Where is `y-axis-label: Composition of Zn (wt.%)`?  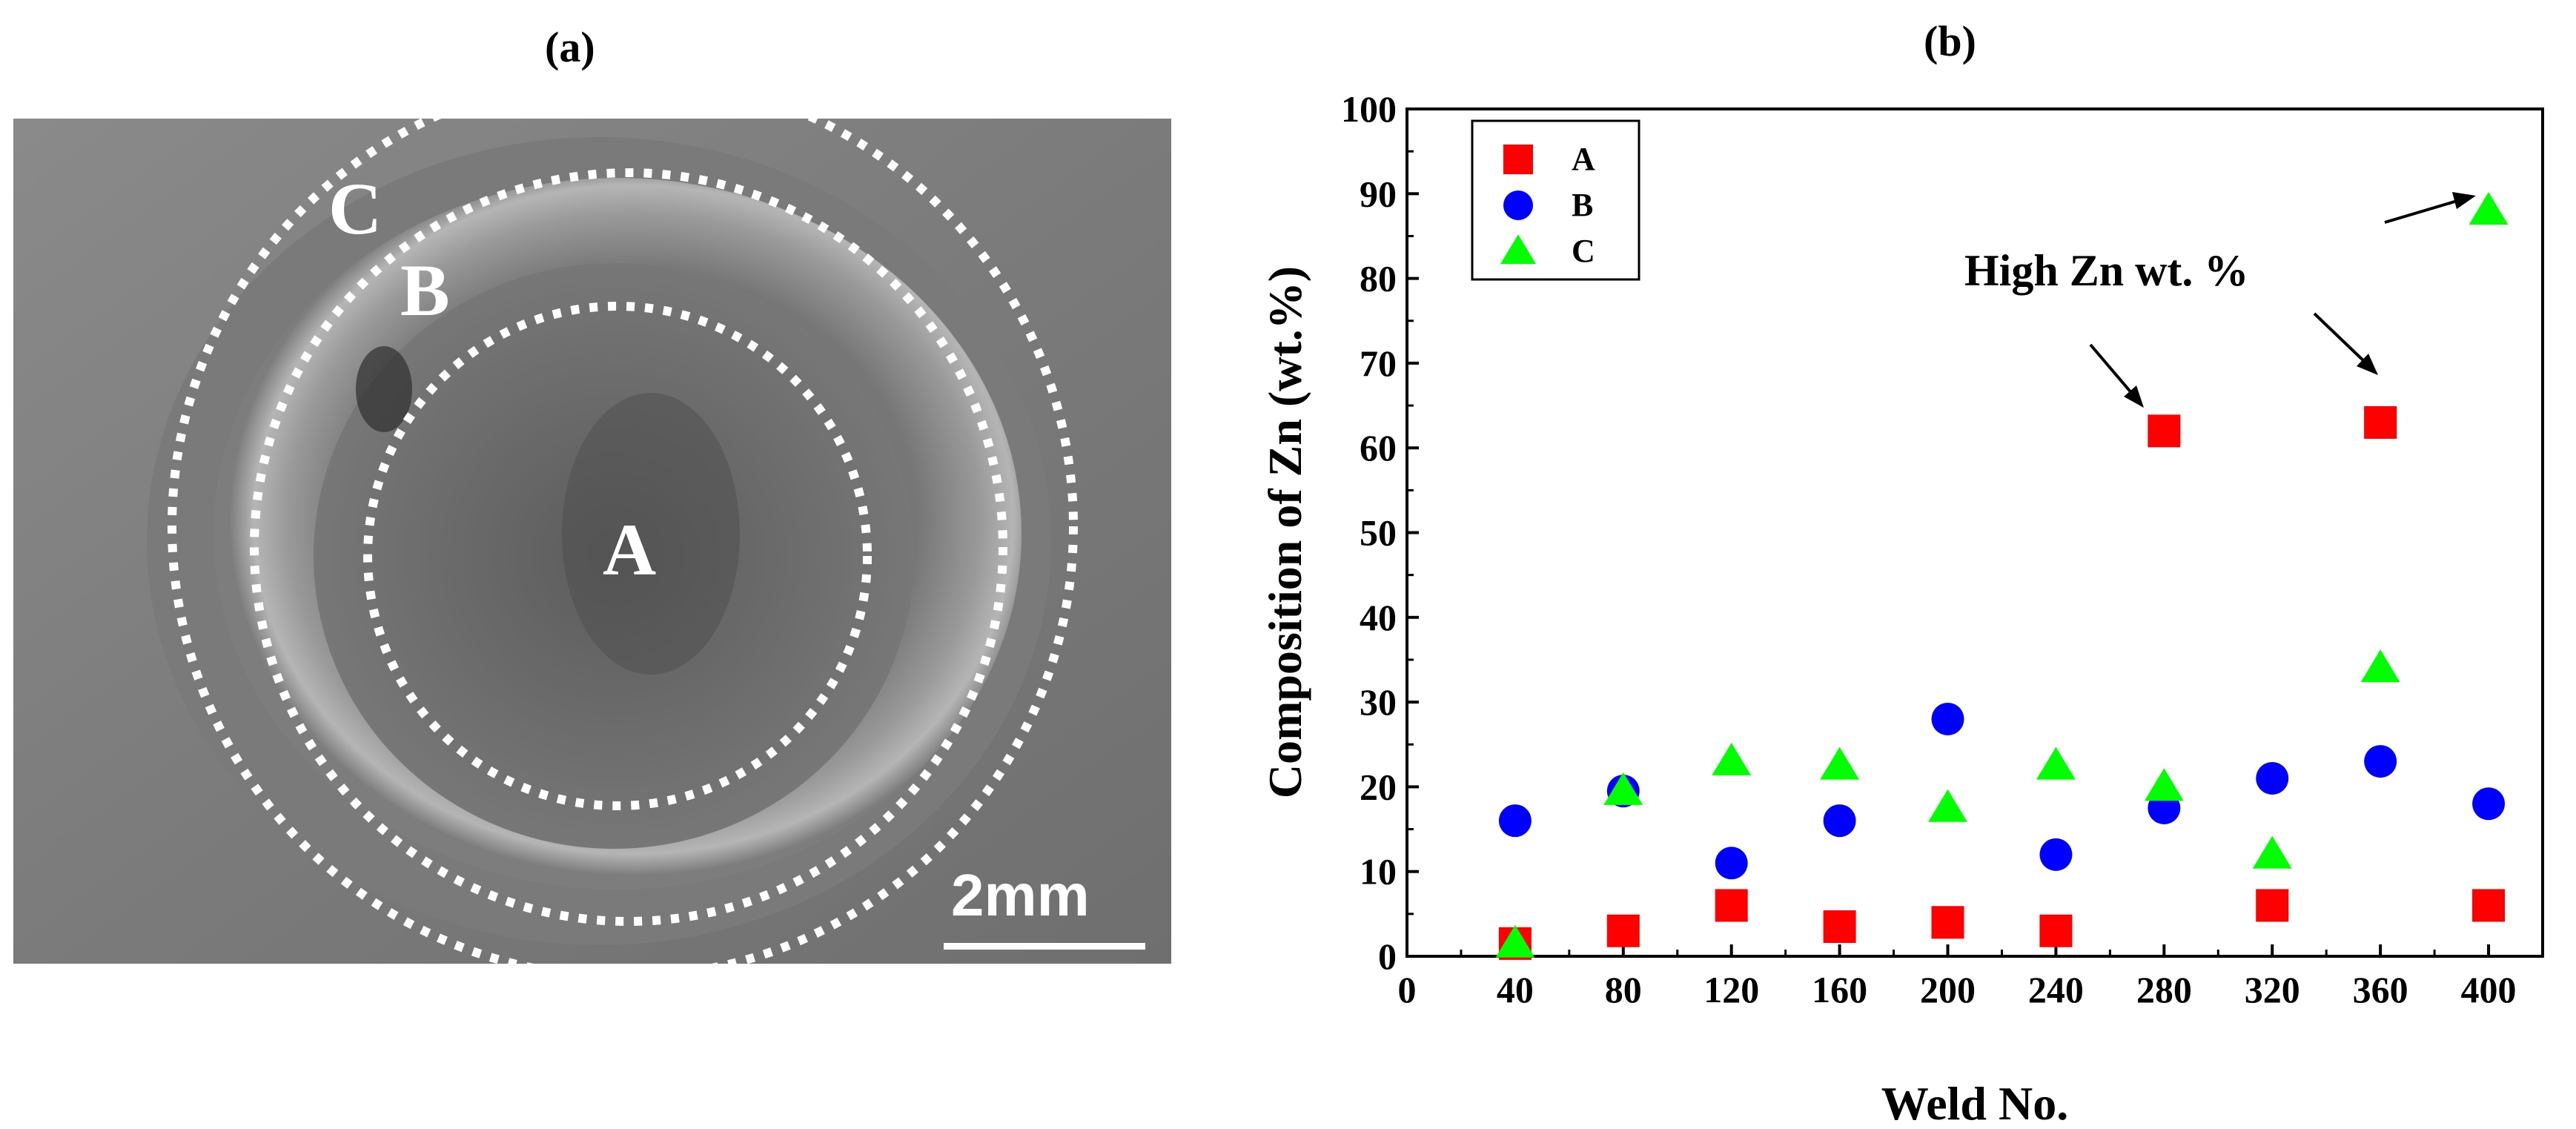
y-axis-label: Composition of Zn (wt.%) is located at coordinates (1285, 532).